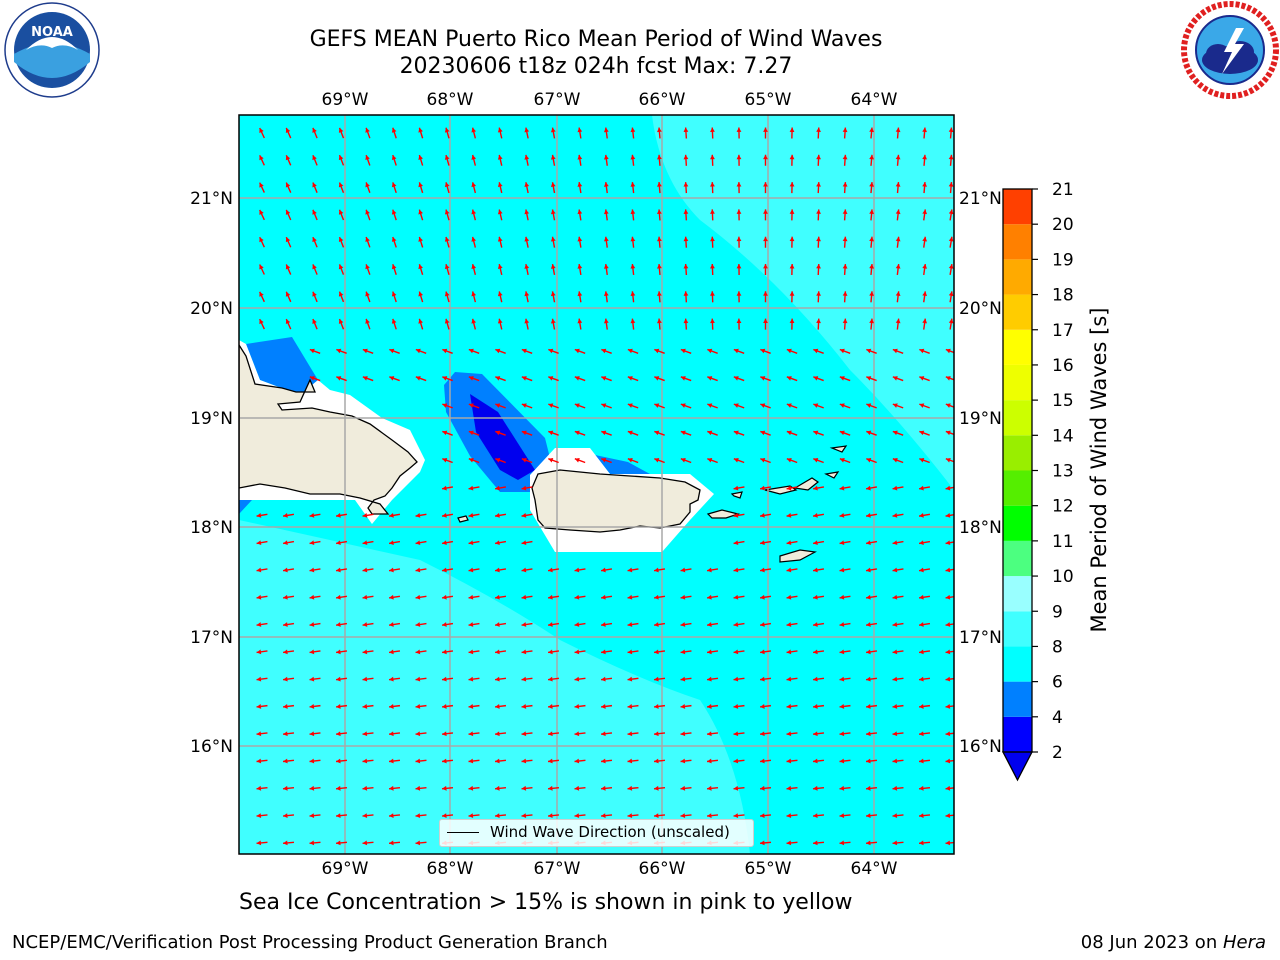 This screenshot has width=1280, height=960. I want to click on longitude-labels-bottom: 69°W 68°W 67°W 66°W 65°W 64°W, so click(610, 869).